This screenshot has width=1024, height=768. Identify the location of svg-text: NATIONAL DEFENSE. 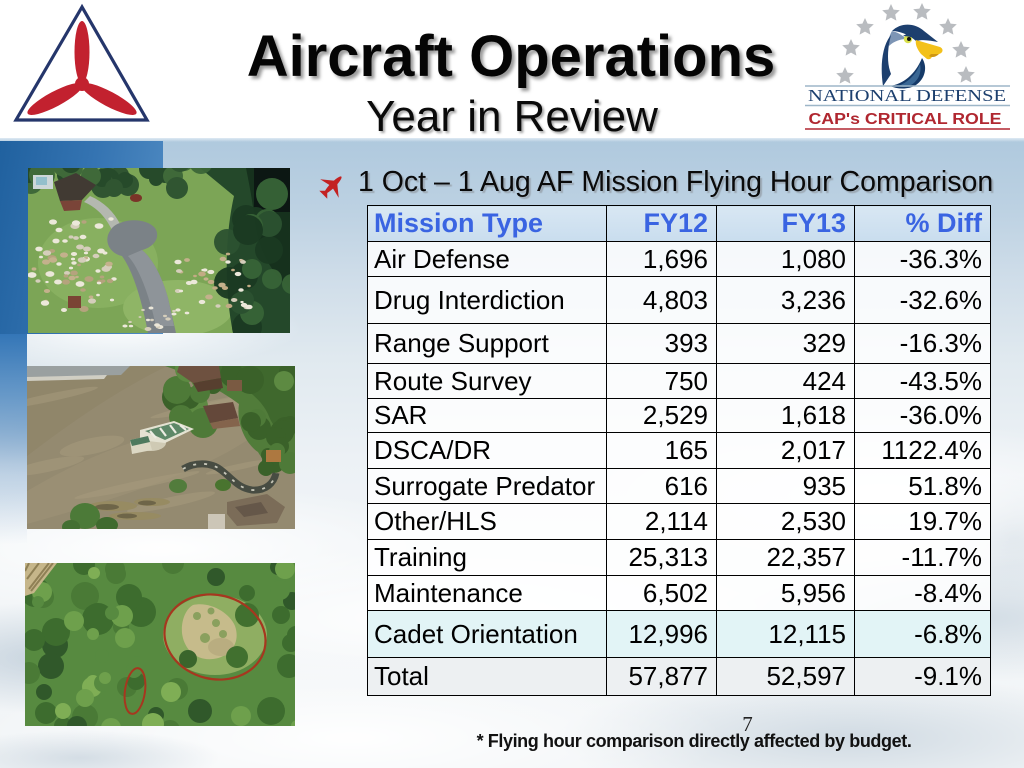
(907, 95).